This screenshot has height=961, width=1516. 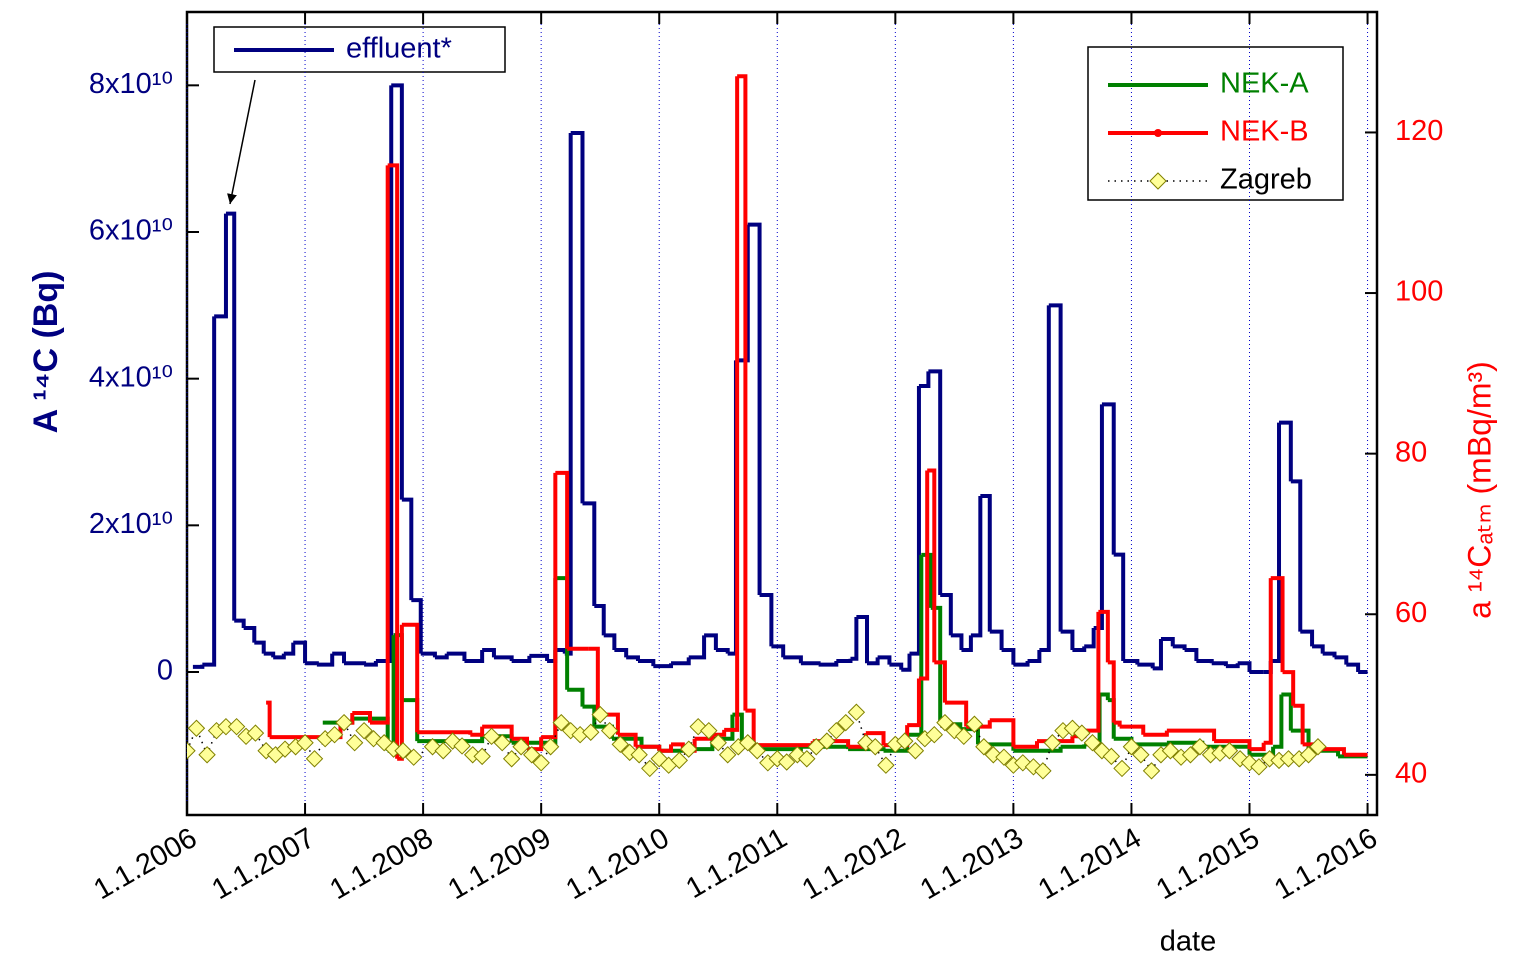 I want to click on y2-tick-label: 120, so click(x=1419, y=131).